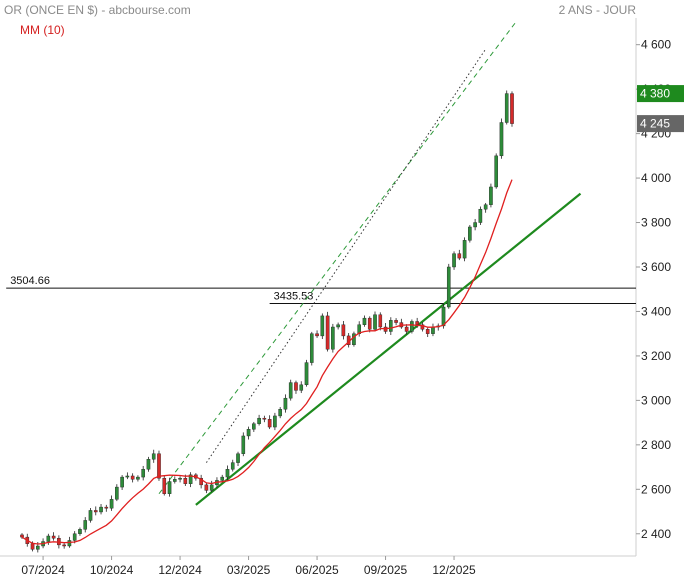 Image resolution: width=684 pixels, height=580 pixels. What do you see at coordinates (656, 534) in the screenshot?
I see `y-tick-label: 2 400` at bounding box center [656, 534].